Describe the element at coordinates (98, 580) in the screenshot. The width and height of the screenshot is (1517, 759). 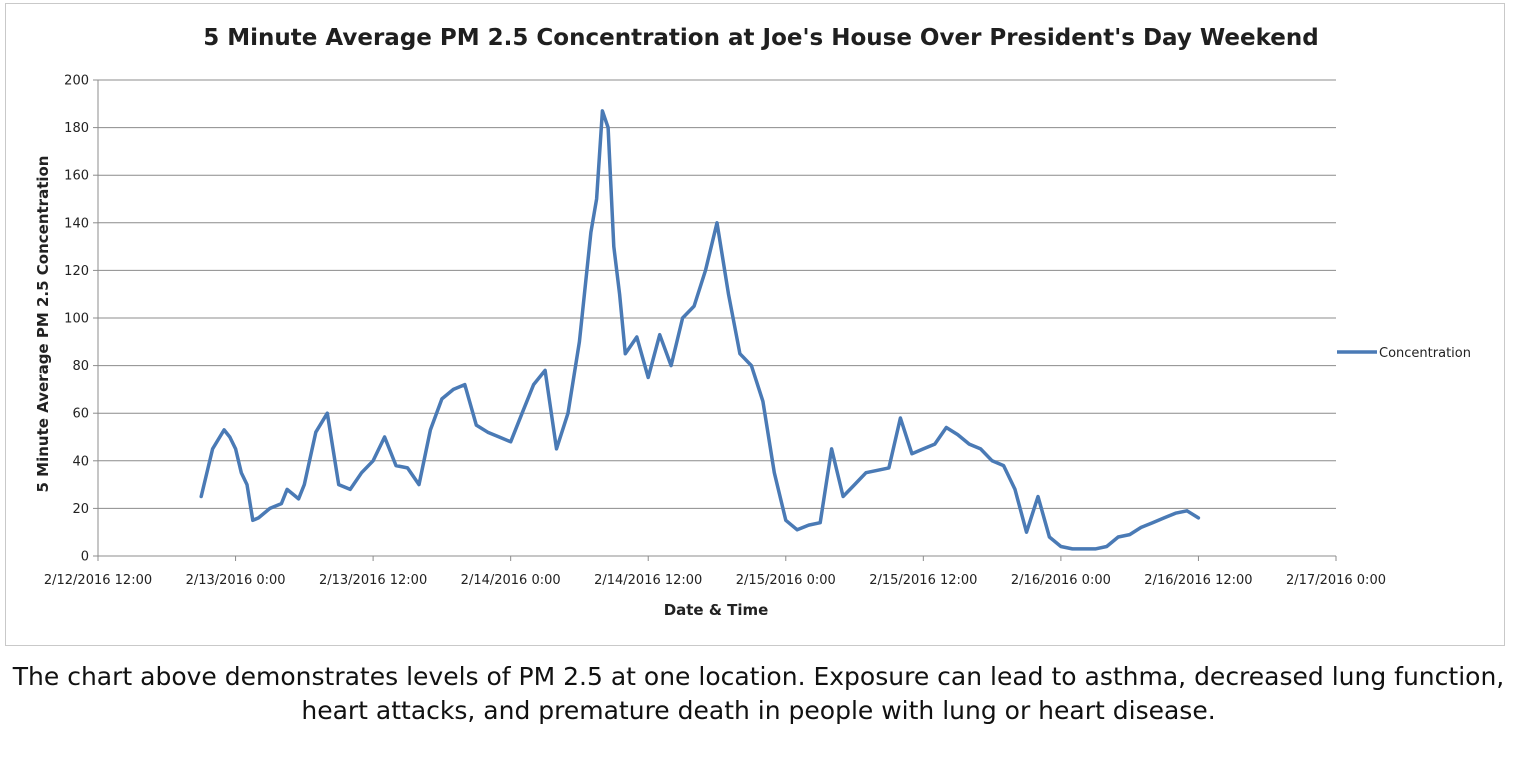
I see `x-tick-label: 2/12/2016 12:00` at that location.